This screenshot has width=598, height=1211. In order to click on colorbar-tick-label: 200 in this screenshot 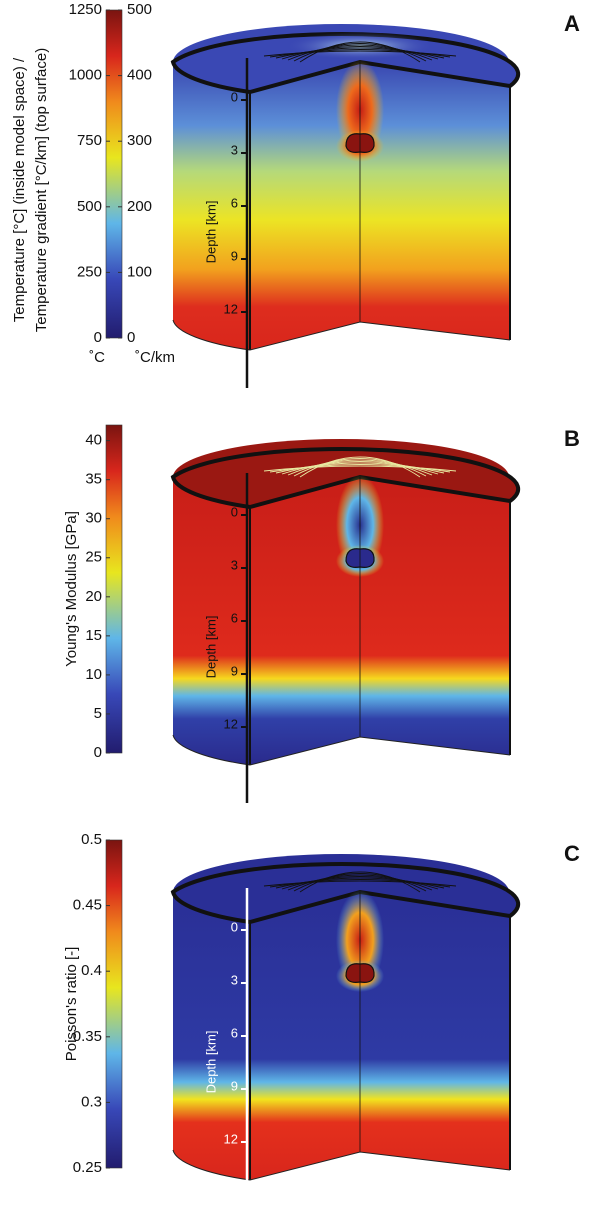, I will do `click(139, 206)`.